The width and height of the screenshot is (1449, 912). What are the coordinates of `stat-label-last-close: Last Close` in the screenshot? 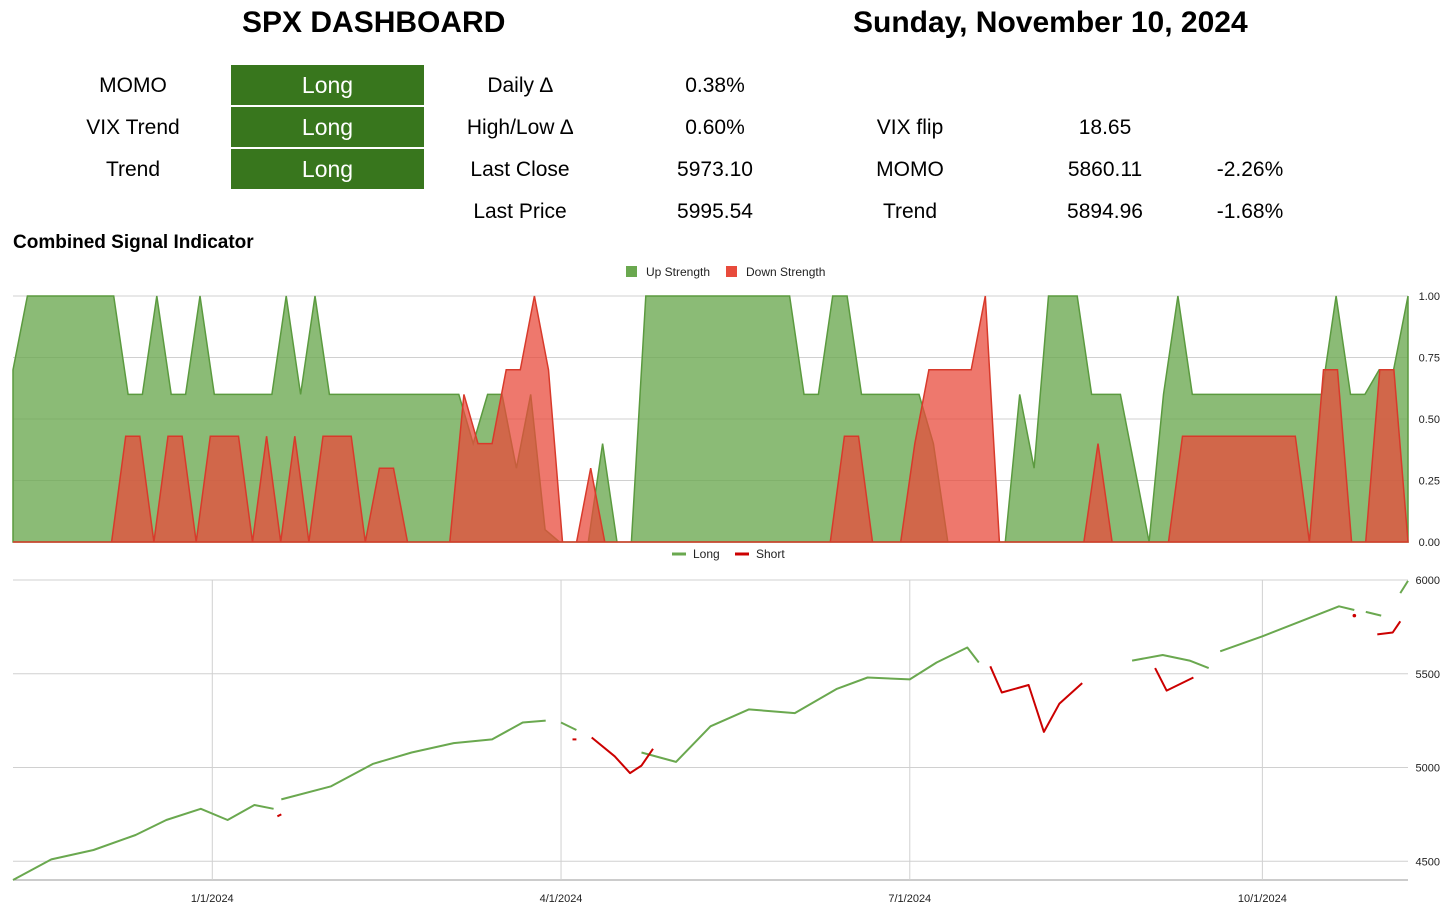 It's located at (520, 169).